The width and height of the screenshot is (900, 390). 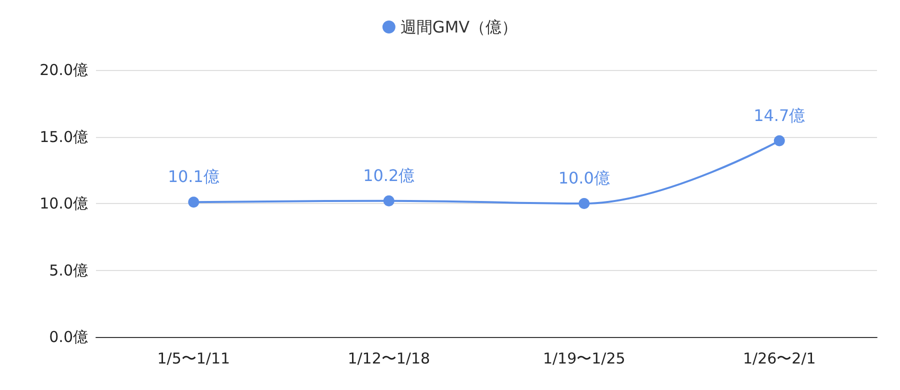 What do you see at coordinates (68, 337) in the screenshot?
I see `y-tick-label: 0.0億` at bounding box center [68, 337].